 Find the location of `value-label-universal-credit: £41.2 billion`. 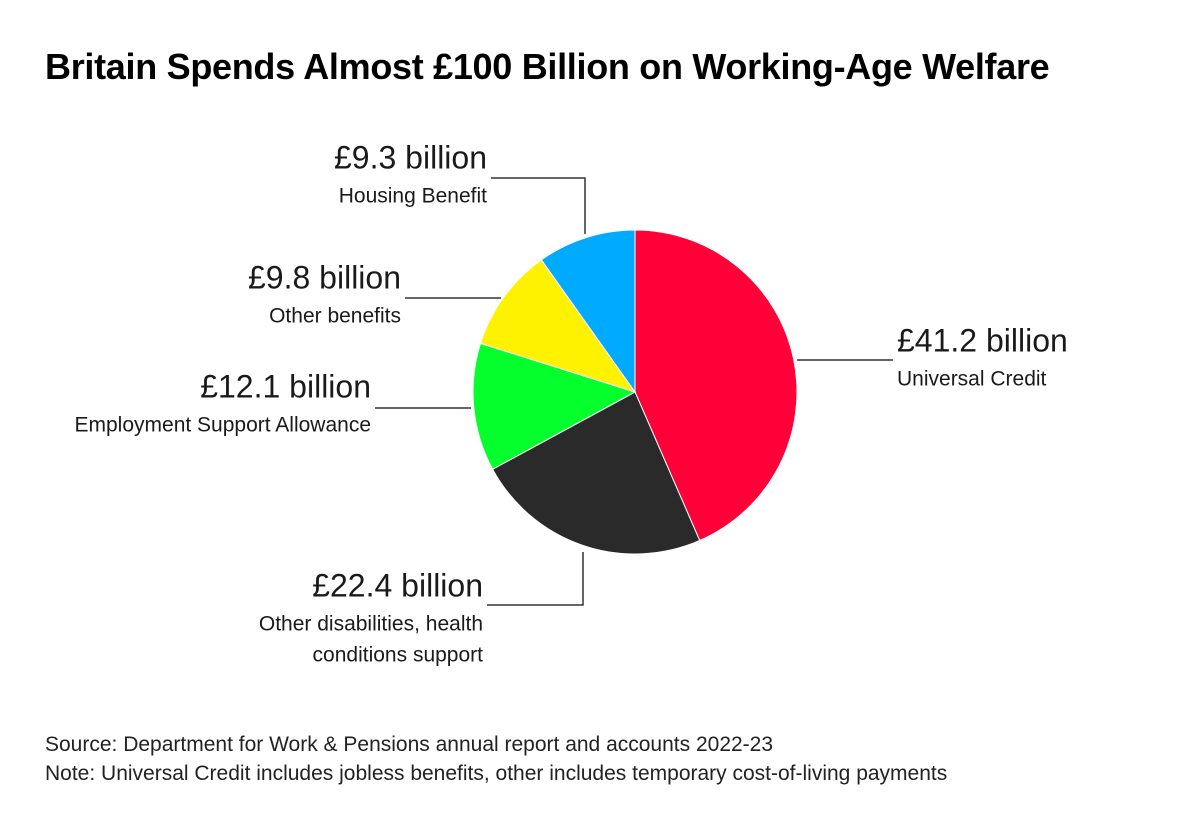

value-label-universal-credit: £41.2 billion is located at coordinates (982, 340).